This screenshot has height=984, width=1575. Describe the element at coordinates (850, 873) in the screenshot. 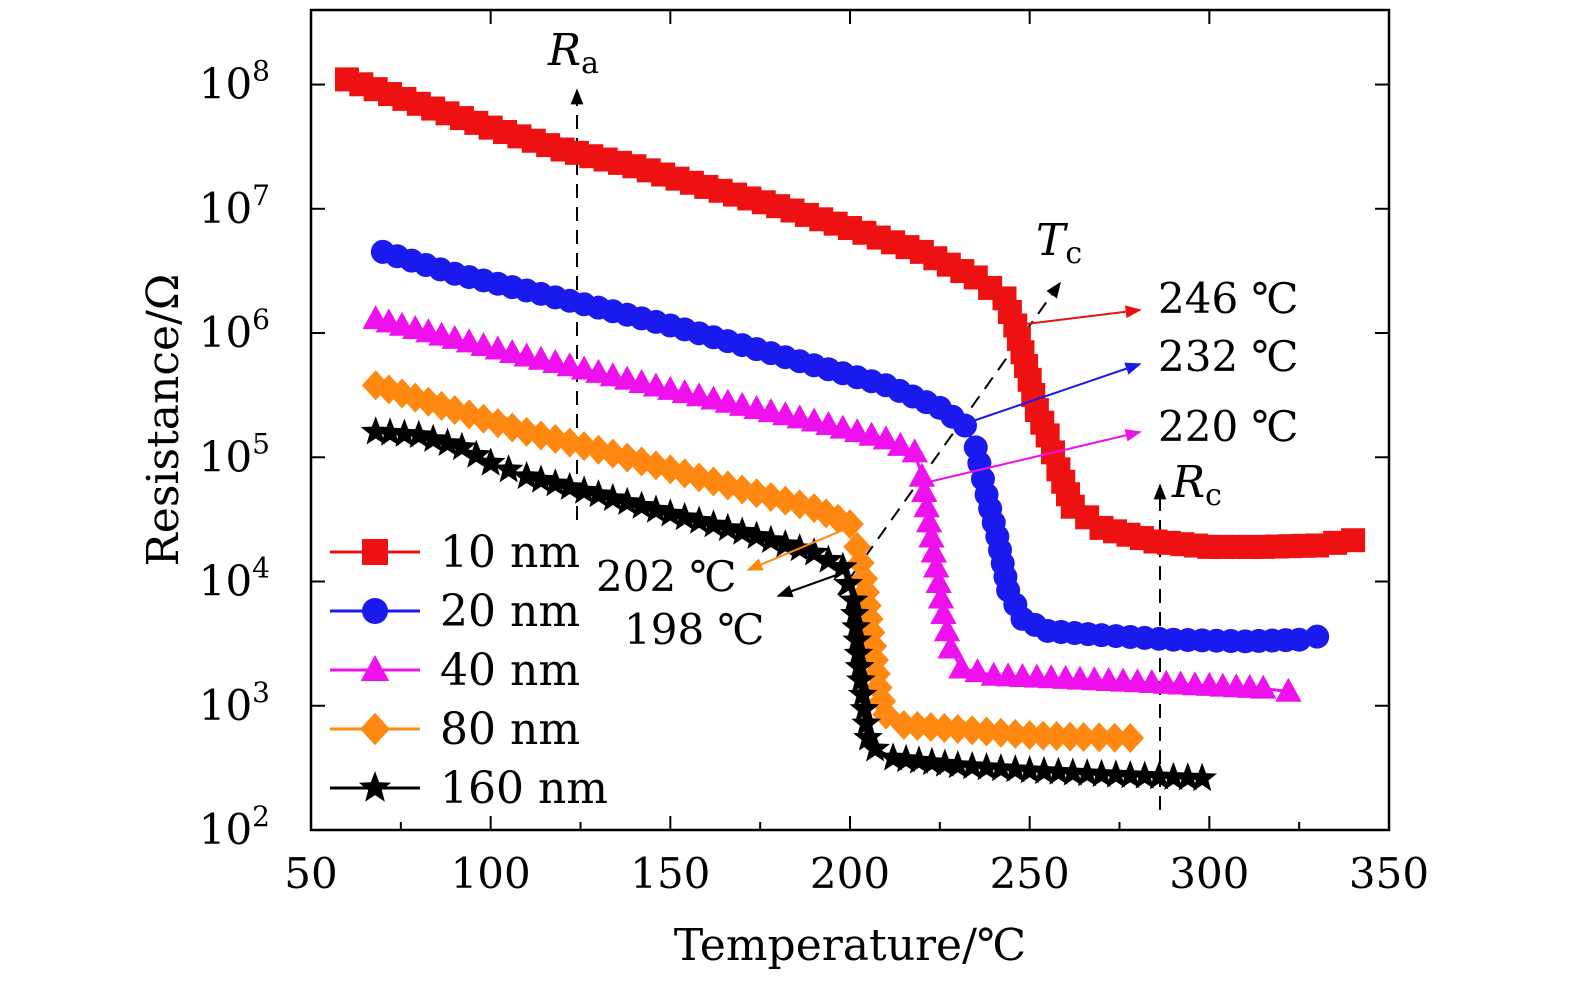

I see `x-tick-label: 200` at that location.